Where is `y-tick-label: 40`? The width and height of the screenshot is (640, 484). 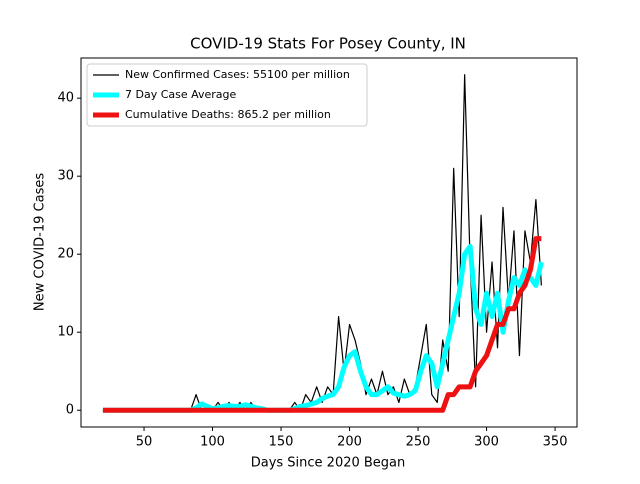
y-tick-label: 40 is located at coordinates (65, 98).